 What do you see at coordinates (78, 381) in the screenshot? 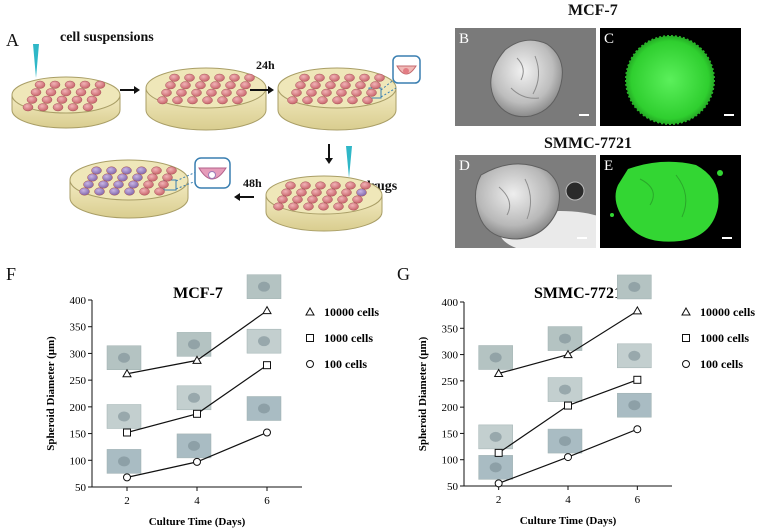
I see `y-tick-label: 250` at bounding box center [78, 381].